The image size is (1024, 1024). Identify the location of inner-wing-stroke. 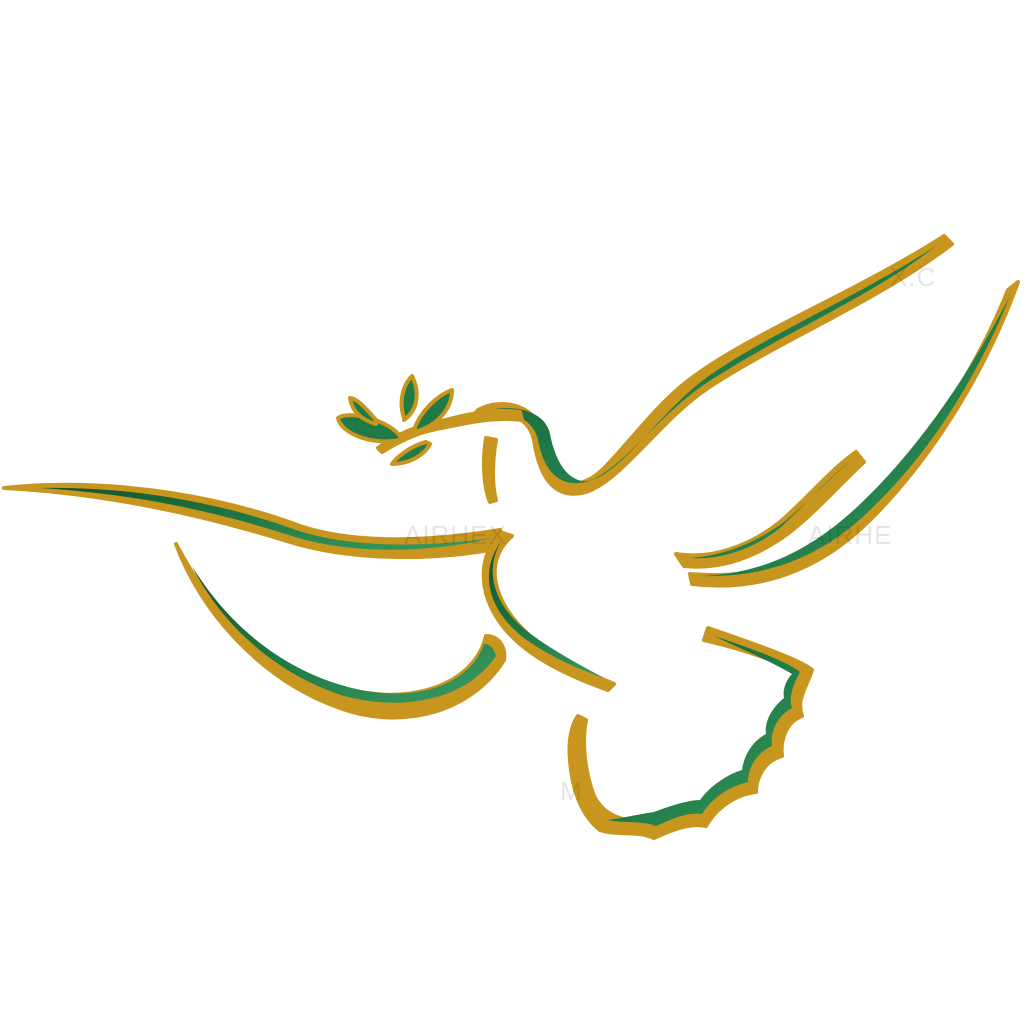
(770, 509).